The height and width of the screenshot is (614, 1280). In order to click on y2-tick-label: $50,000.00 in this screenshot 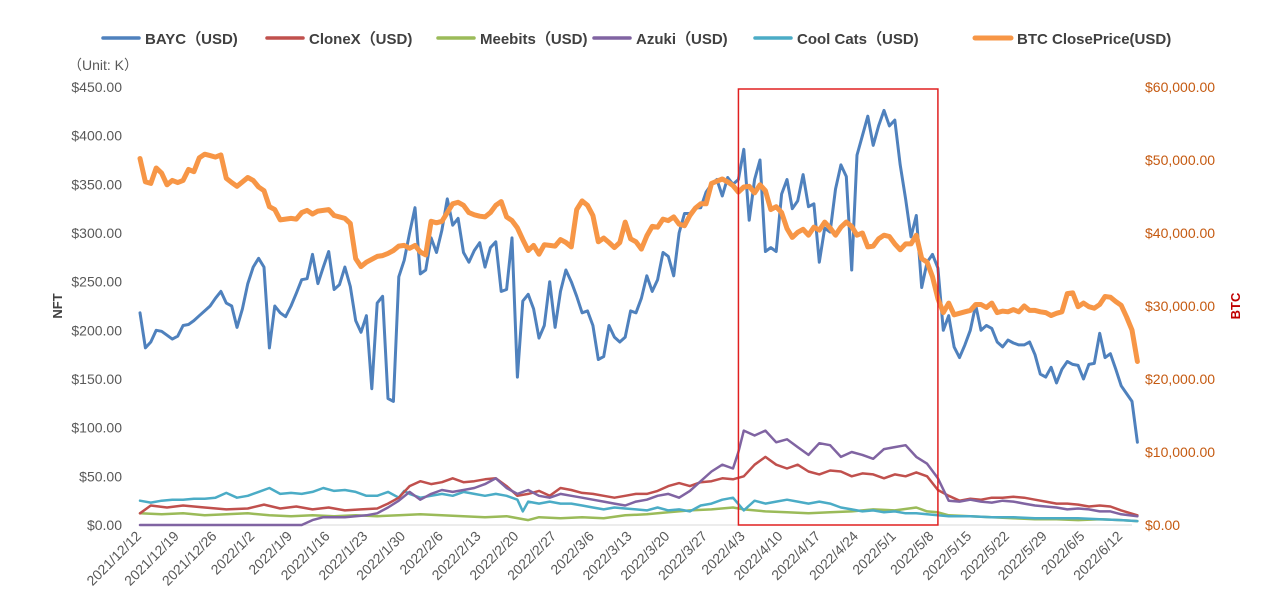, I will do `click(1180, 160)`.